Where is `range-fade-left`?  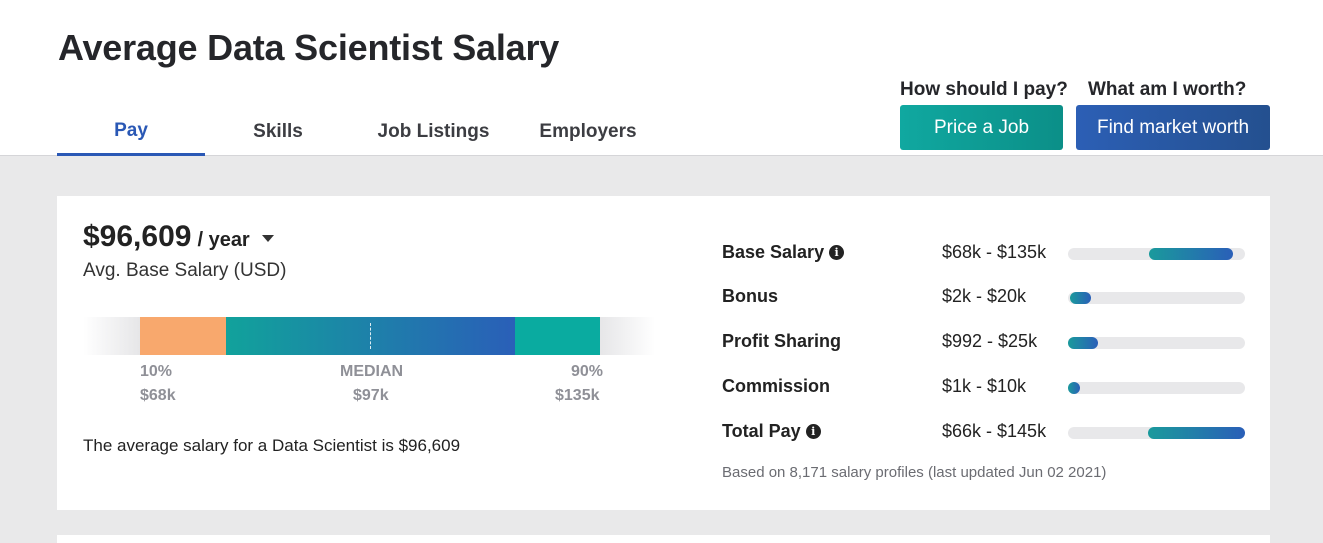 range-fade-left is located at coordinates (111, 336).